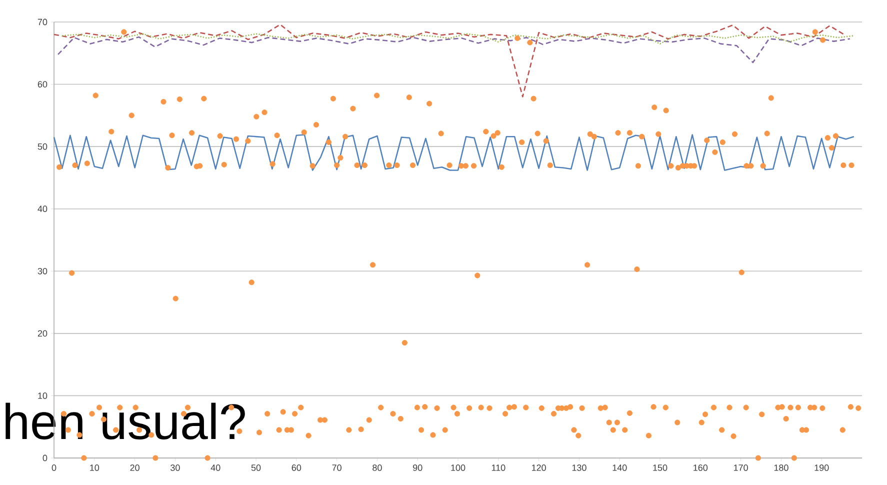 The height and width of the screenshot is (485, 887). I want to click on x-tick-label: 90, so click(417, 467).